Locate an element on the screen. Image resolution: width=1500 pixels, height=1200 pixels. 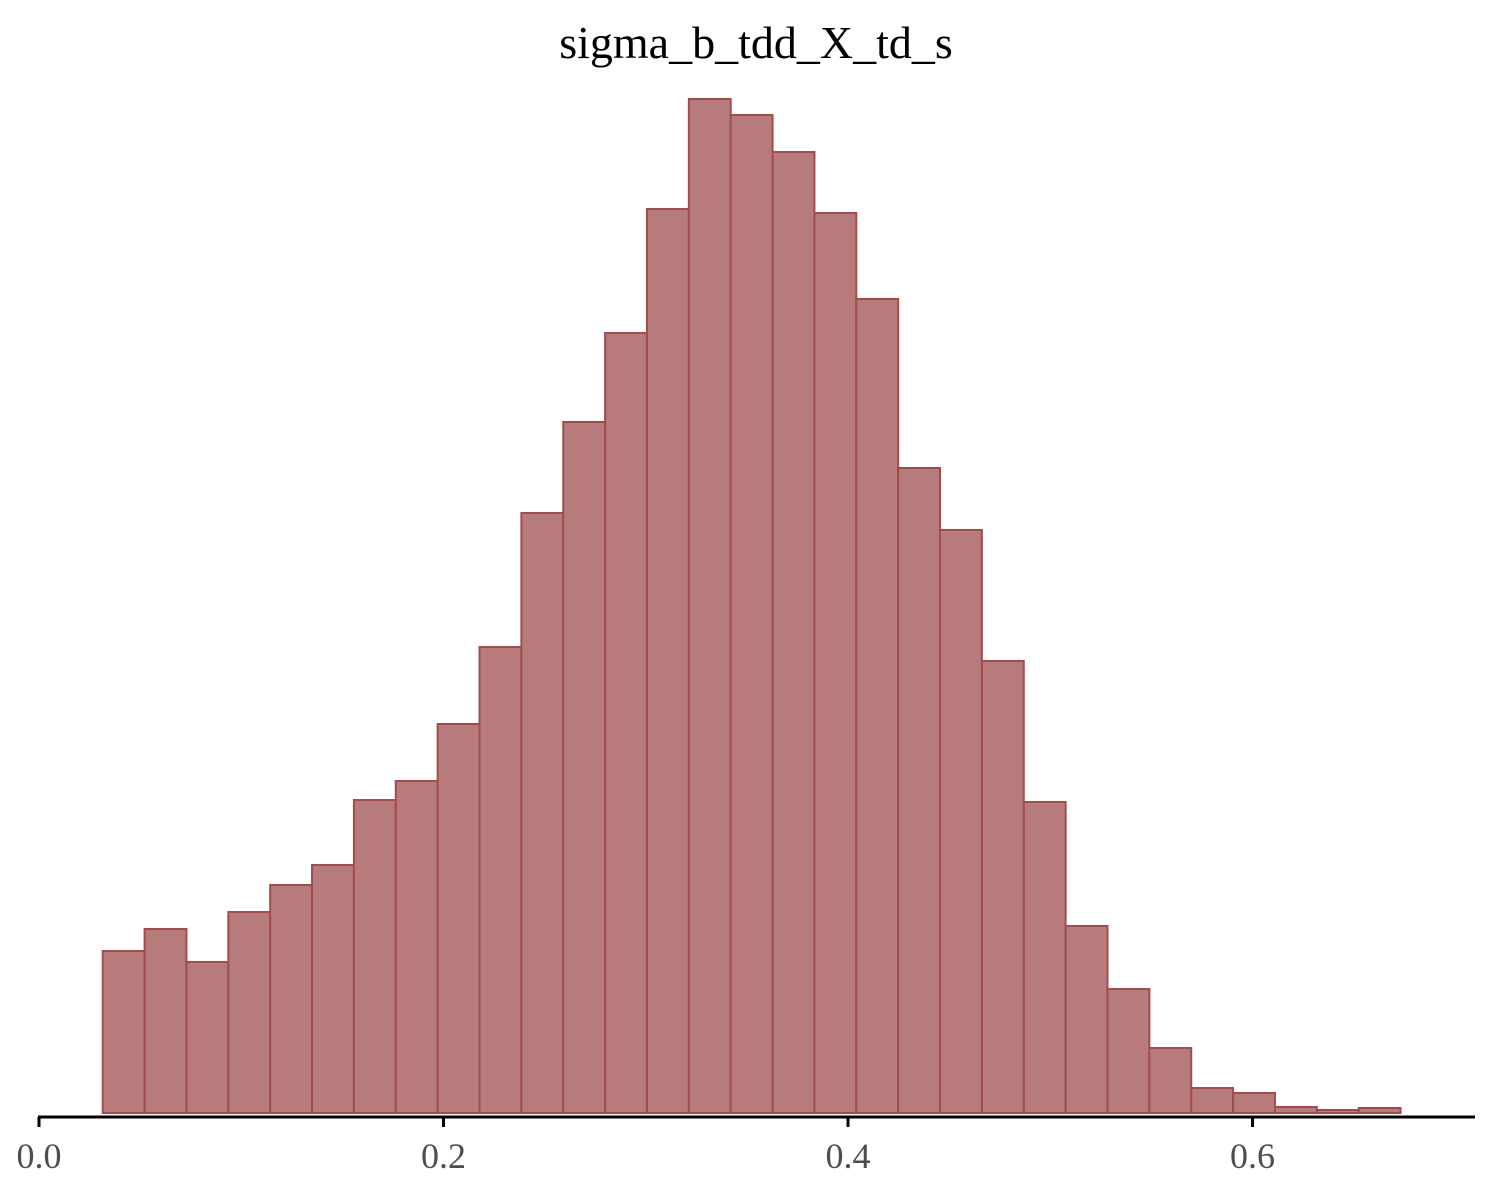
x-tick-label: 0.6 is located at coordinates (1252, 1156).